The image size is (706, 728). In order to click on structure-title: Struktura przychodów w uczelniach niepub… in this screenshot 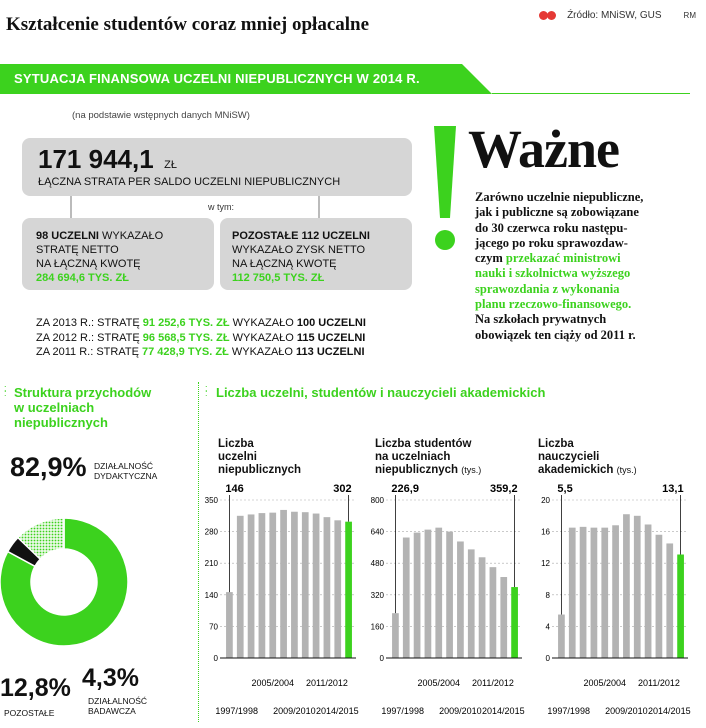, I will do `click(83, 407)`.